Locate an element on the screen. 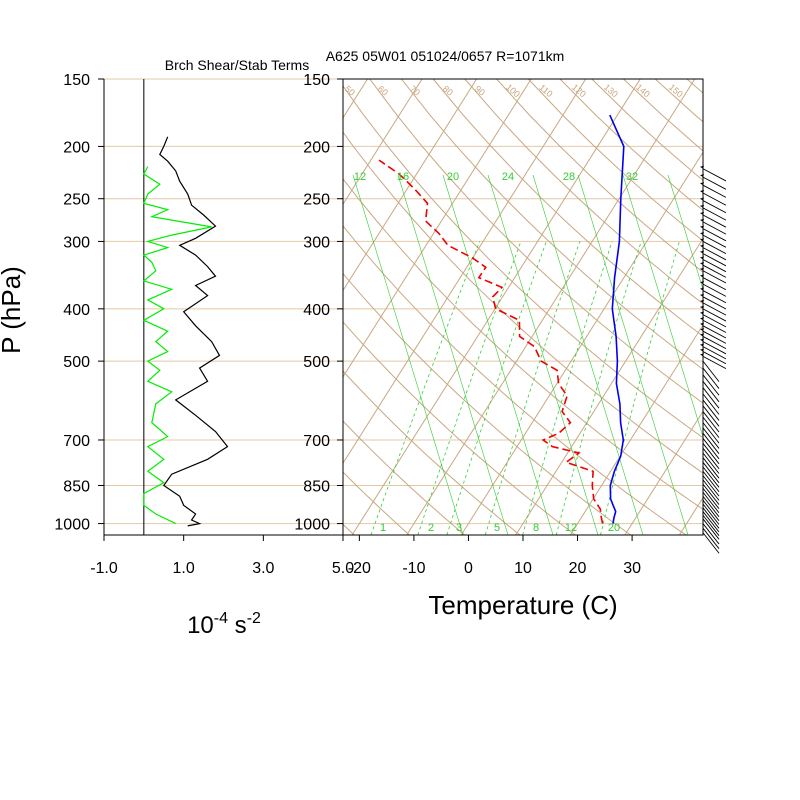  left-panel-series is located at coordinates (185, 331).